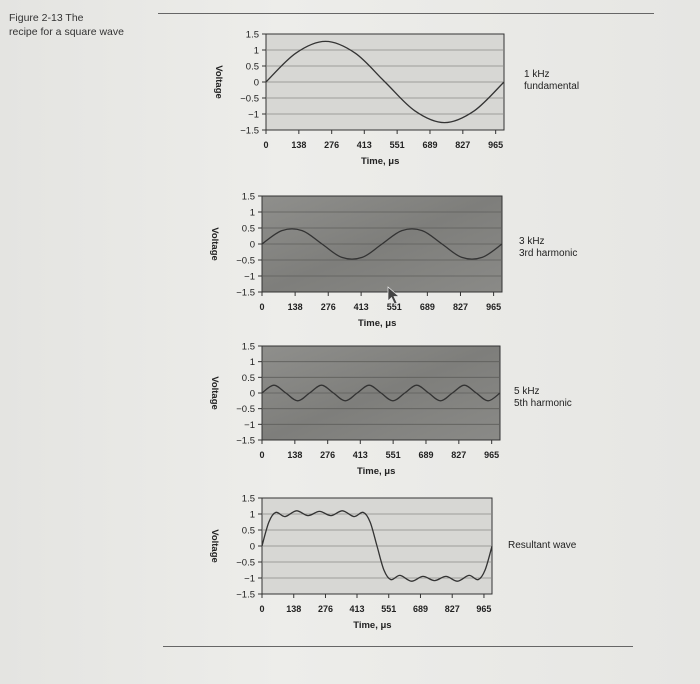 This screenshot has width=700, height=684. What do you see at coordinates (393, 295) in the screenshot?
I see `mouse-cursor-icon` at bounding box center [393, 295].